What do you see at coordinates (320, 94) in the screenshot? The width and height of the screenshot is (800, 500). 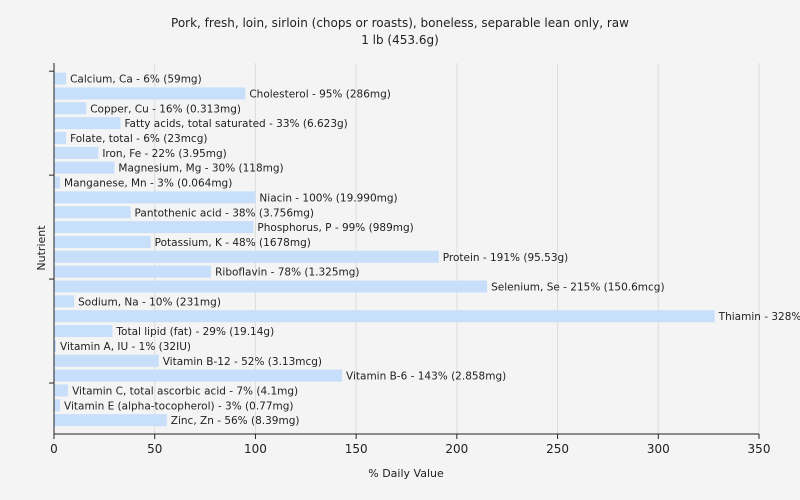 I see `bar-label: Cholesterol - 95% (286mg)` at bounding box center [320, 94].